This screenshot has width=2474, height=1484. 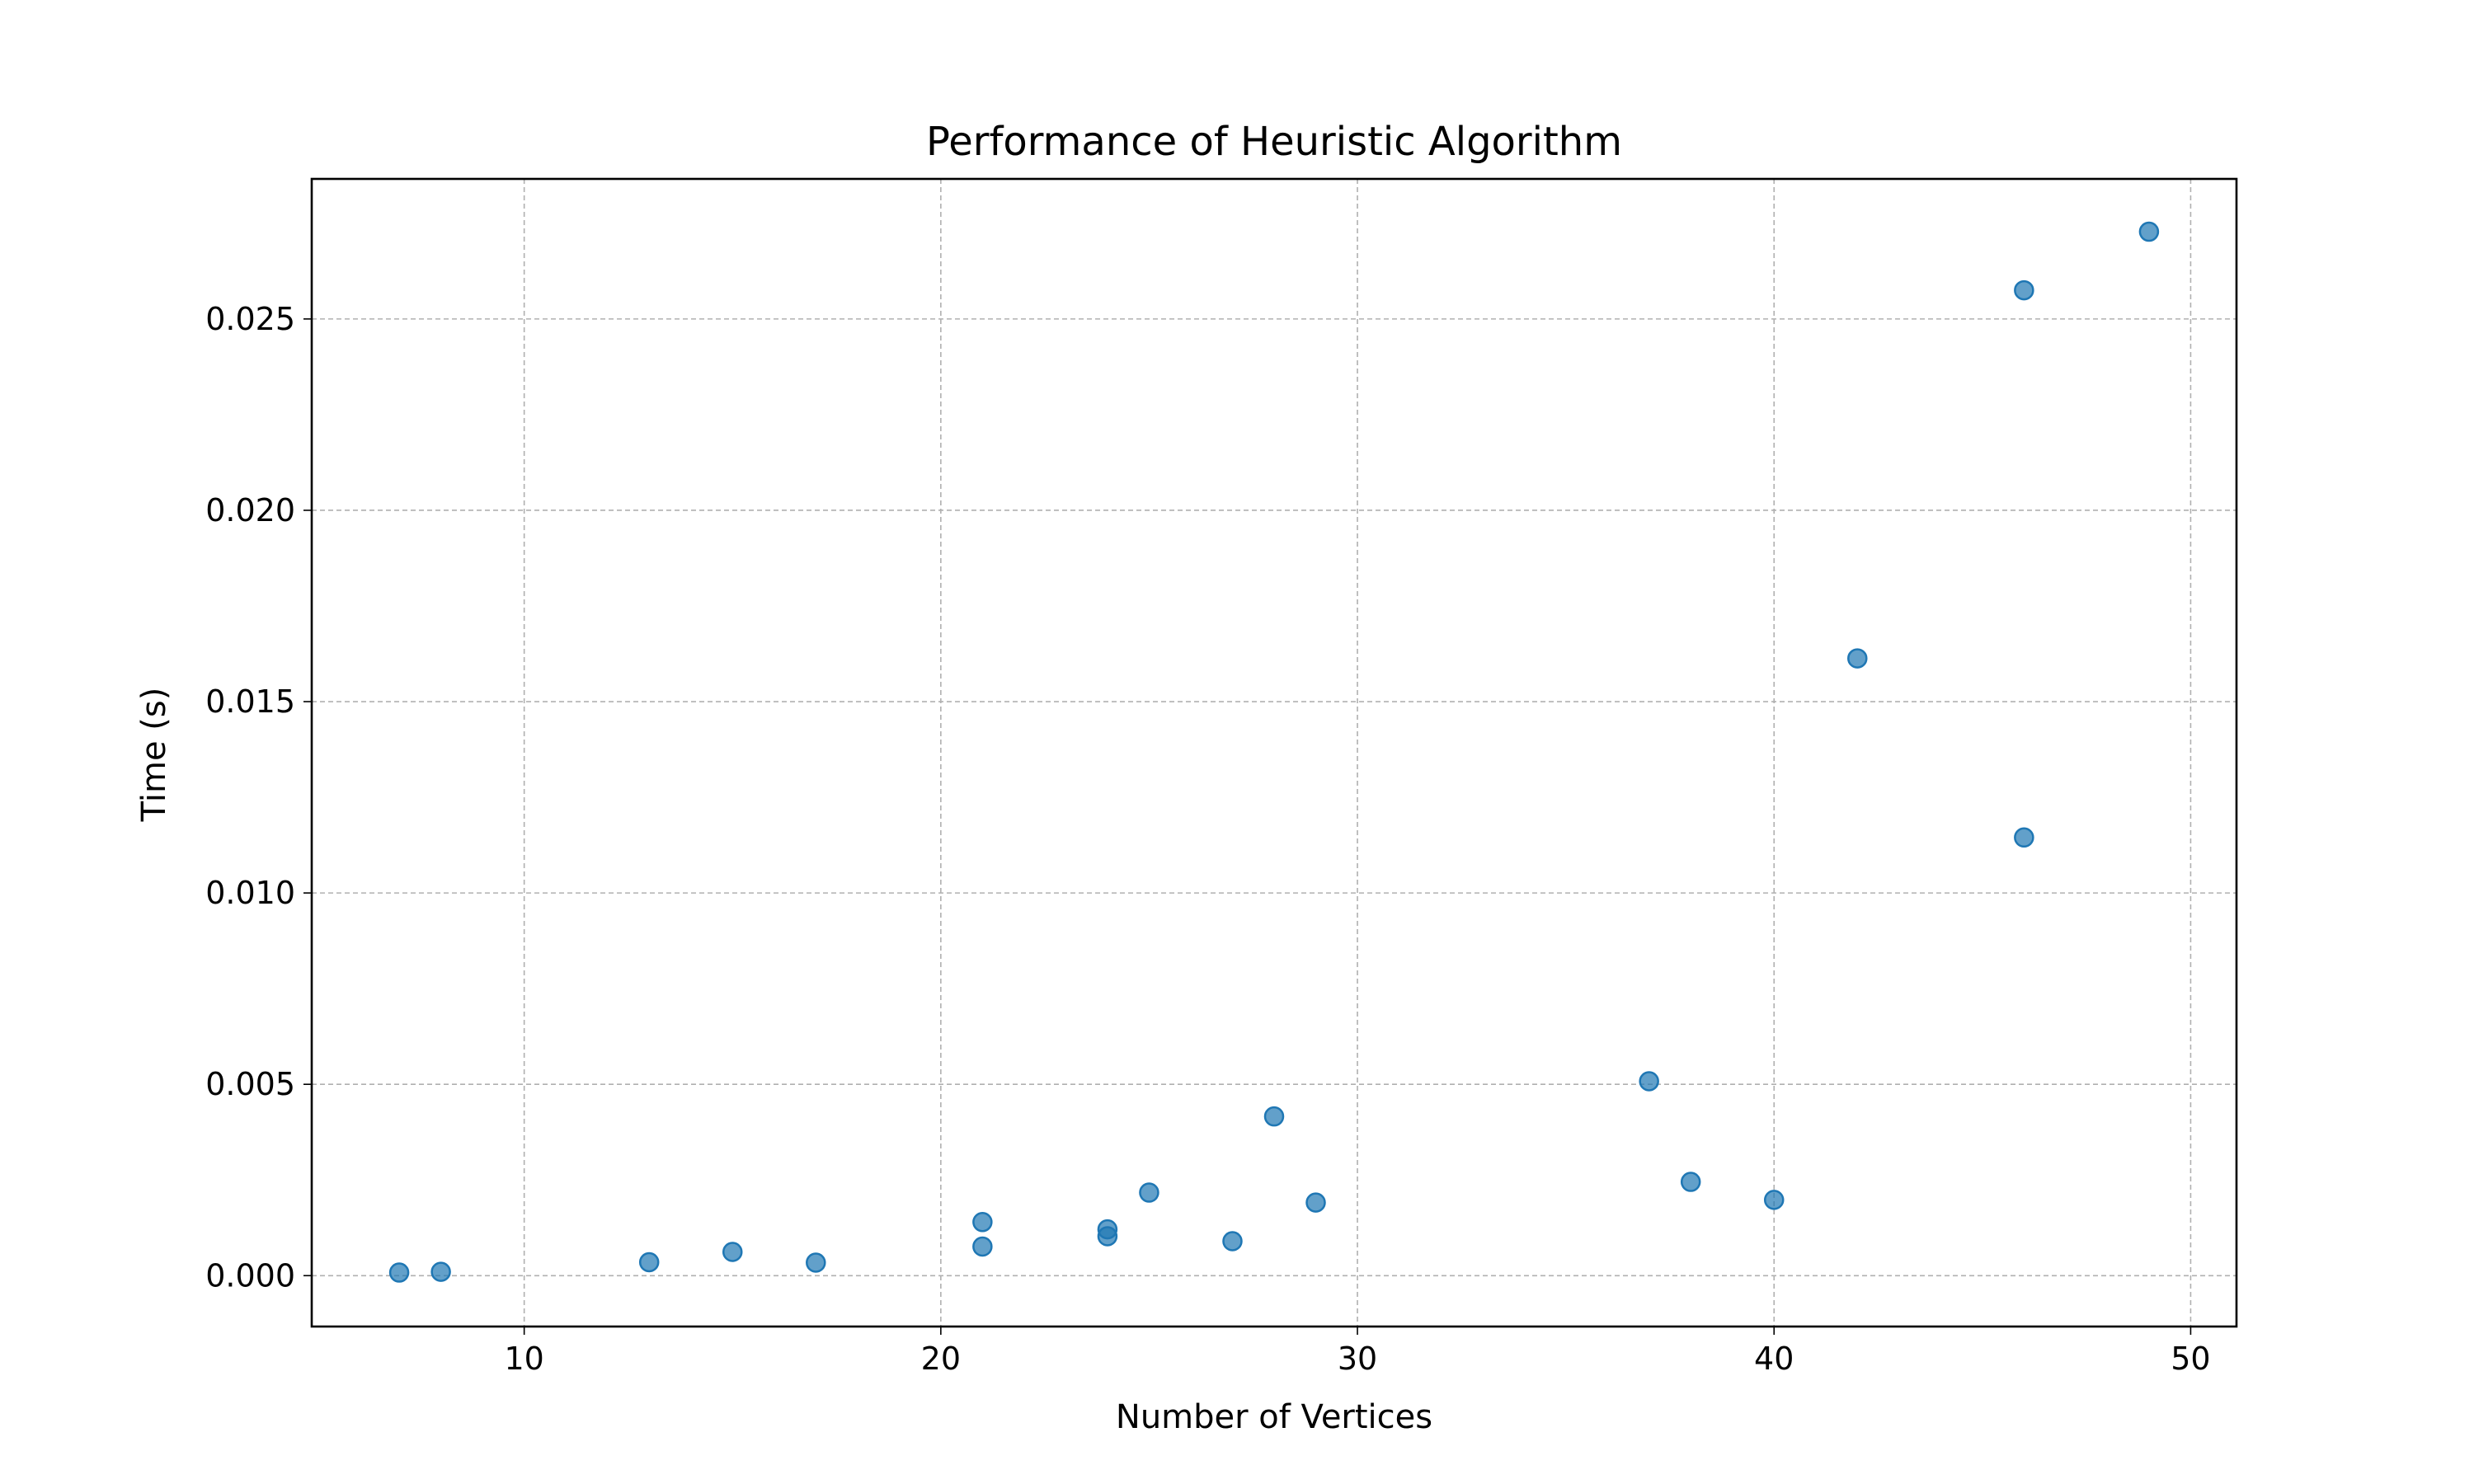 What do you see at coordinates (250, 510) in the screenshot?
I see `y-tick-label: 0.020` at bounding box center [250, 510].